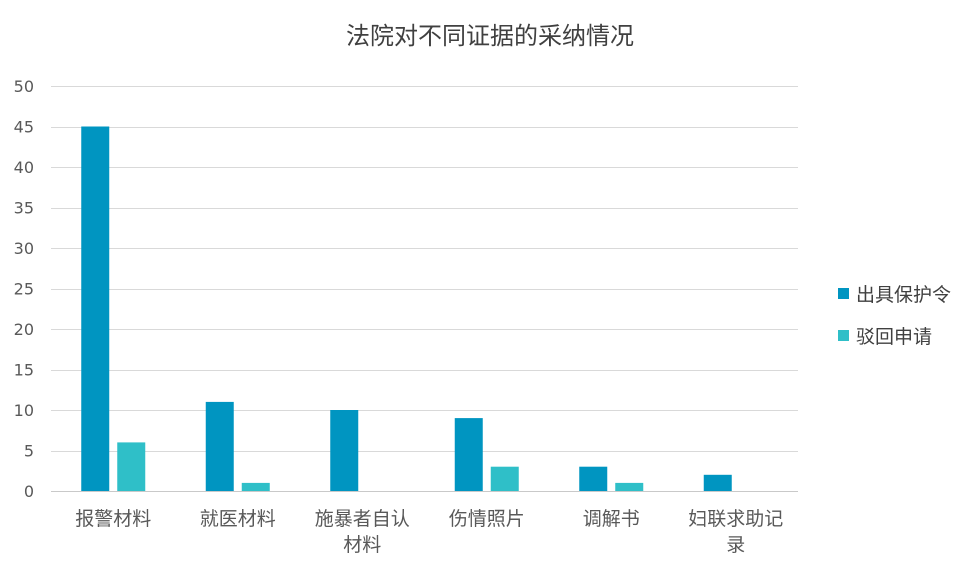 The image size is (977, 573). Describe the element at coordinates (24, 127) in the screenshot. I see `y-tick-label: 45` at that location.